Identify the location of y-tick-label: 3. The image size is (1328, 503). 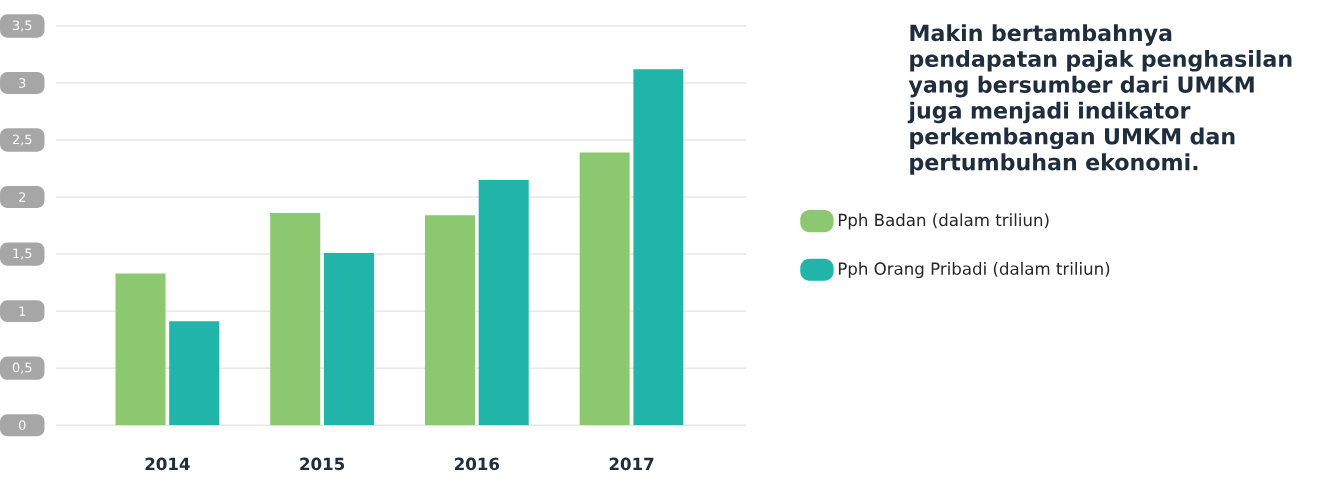
(22, 83).